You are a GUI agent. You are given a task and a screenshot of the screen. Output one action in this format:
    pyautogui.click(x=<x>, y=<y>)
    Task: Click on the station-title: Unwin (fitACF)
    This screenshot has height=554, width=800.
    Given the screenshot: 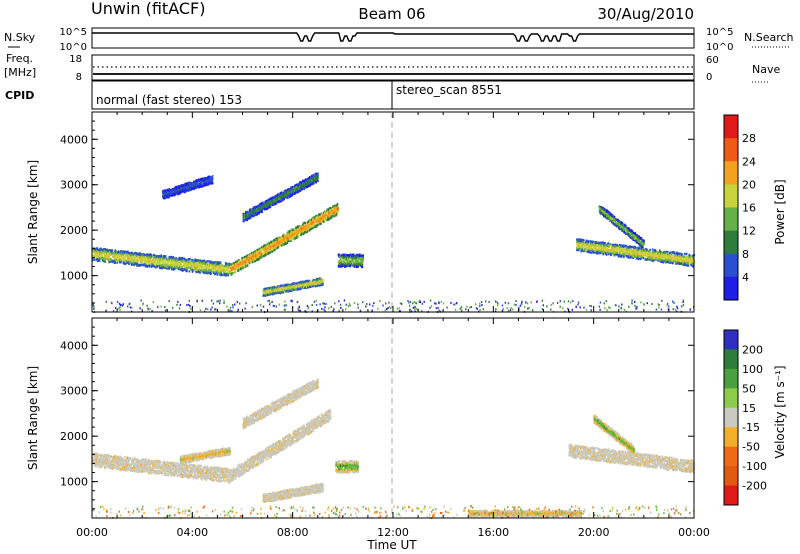 What is the action you would take?
    pyautogui.click(x=148, y=9)
    